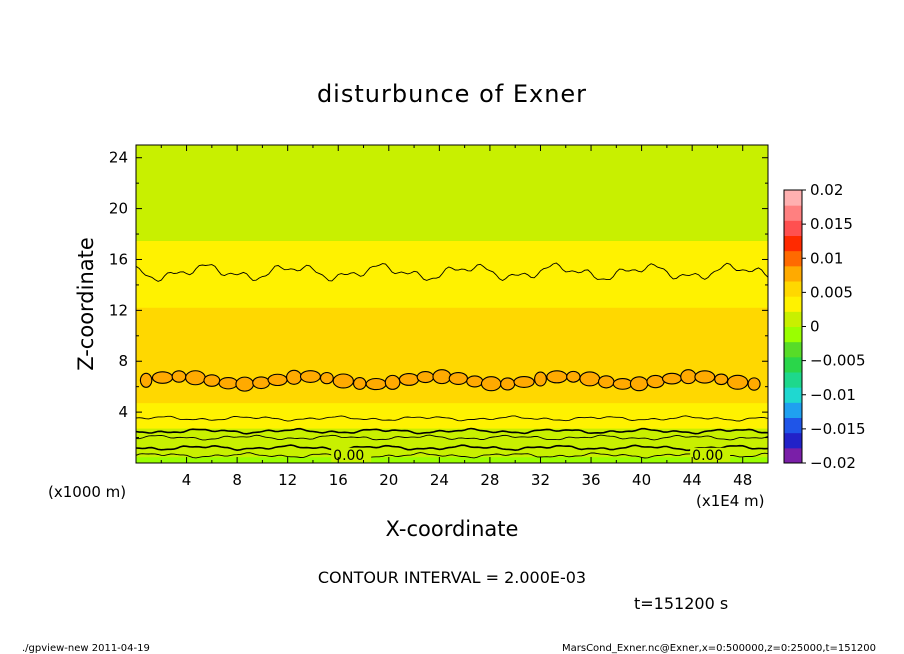  Describe the element at coordinates (237, 480) in the screenshot. I see `x-tick-label: 8` at that location.